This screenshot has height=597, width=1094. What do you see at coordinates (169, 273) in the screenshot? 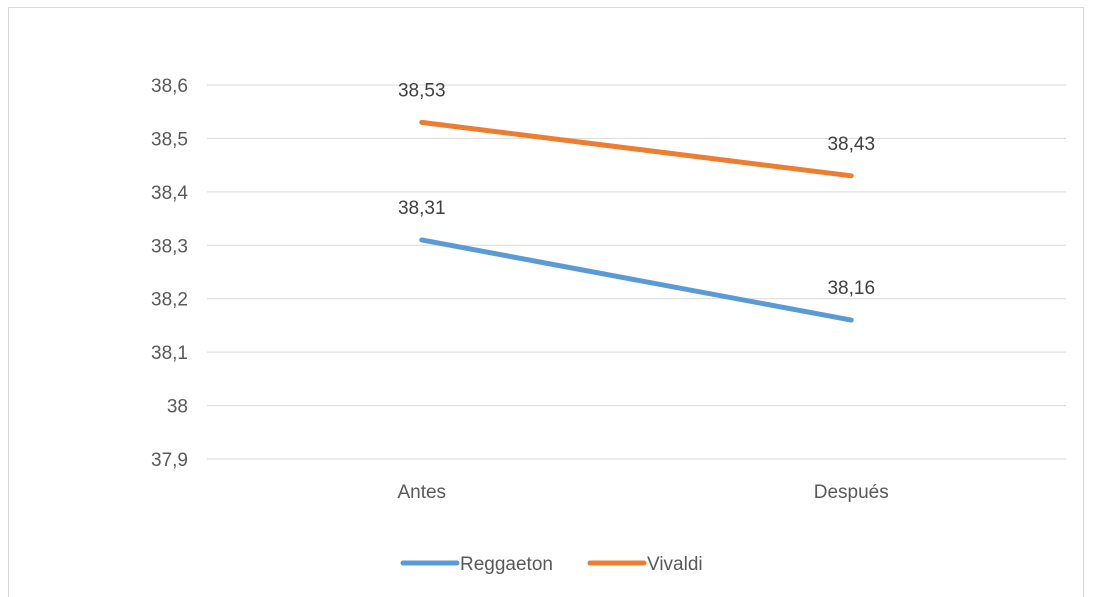
I see `y-axis-tick-labels: 37,9 38 38,1 38,2 38,3 38,4 38,5 38,6` at bounding box center [169, 273].